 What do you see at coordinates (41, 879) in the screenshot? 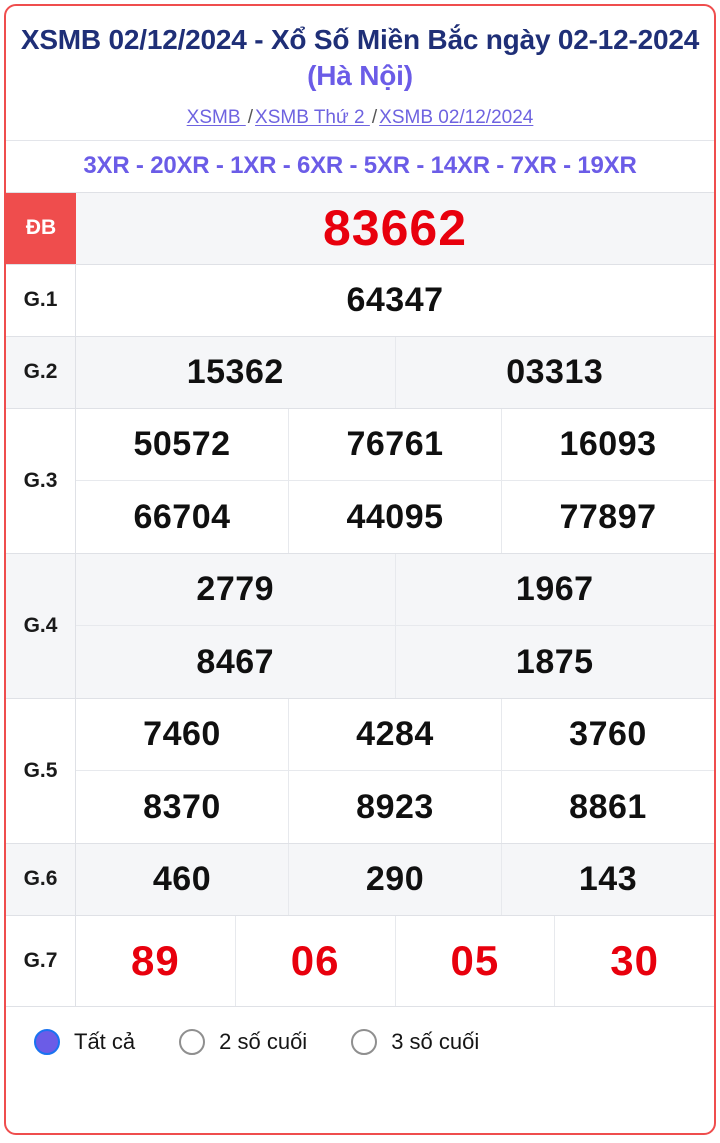
I see `result-row-label-g6: G.6` at bounding box center [41, 879].